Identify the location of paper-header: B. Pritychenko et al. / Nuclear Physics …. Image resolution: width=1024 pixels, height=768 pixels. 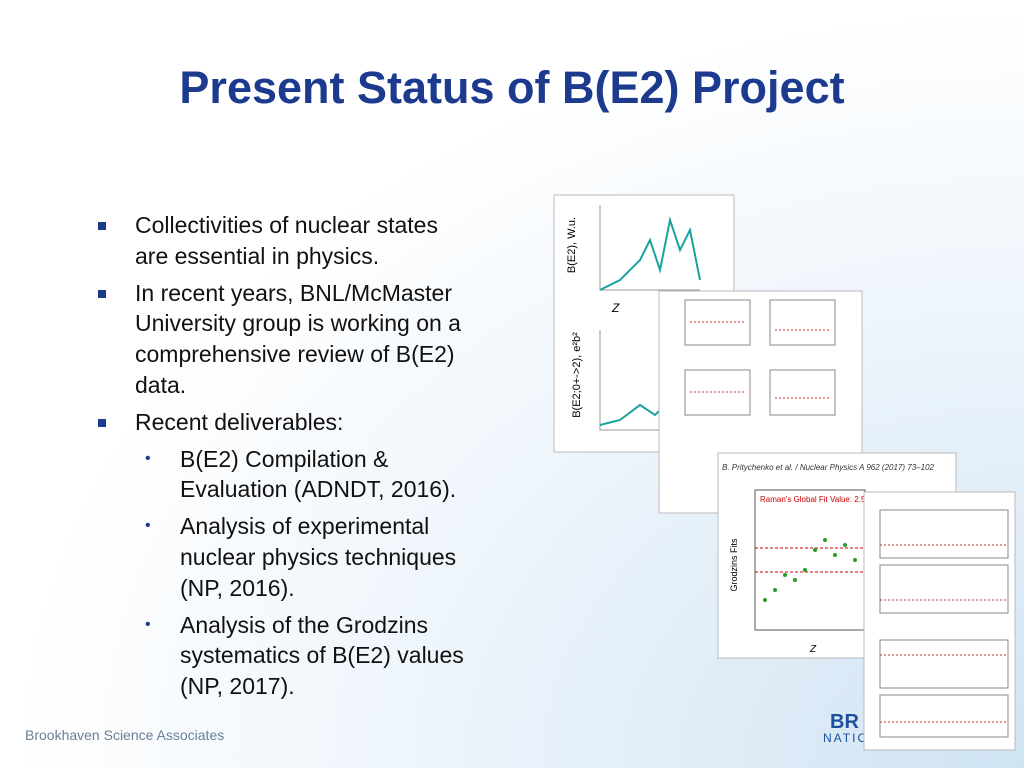
(828, 467).